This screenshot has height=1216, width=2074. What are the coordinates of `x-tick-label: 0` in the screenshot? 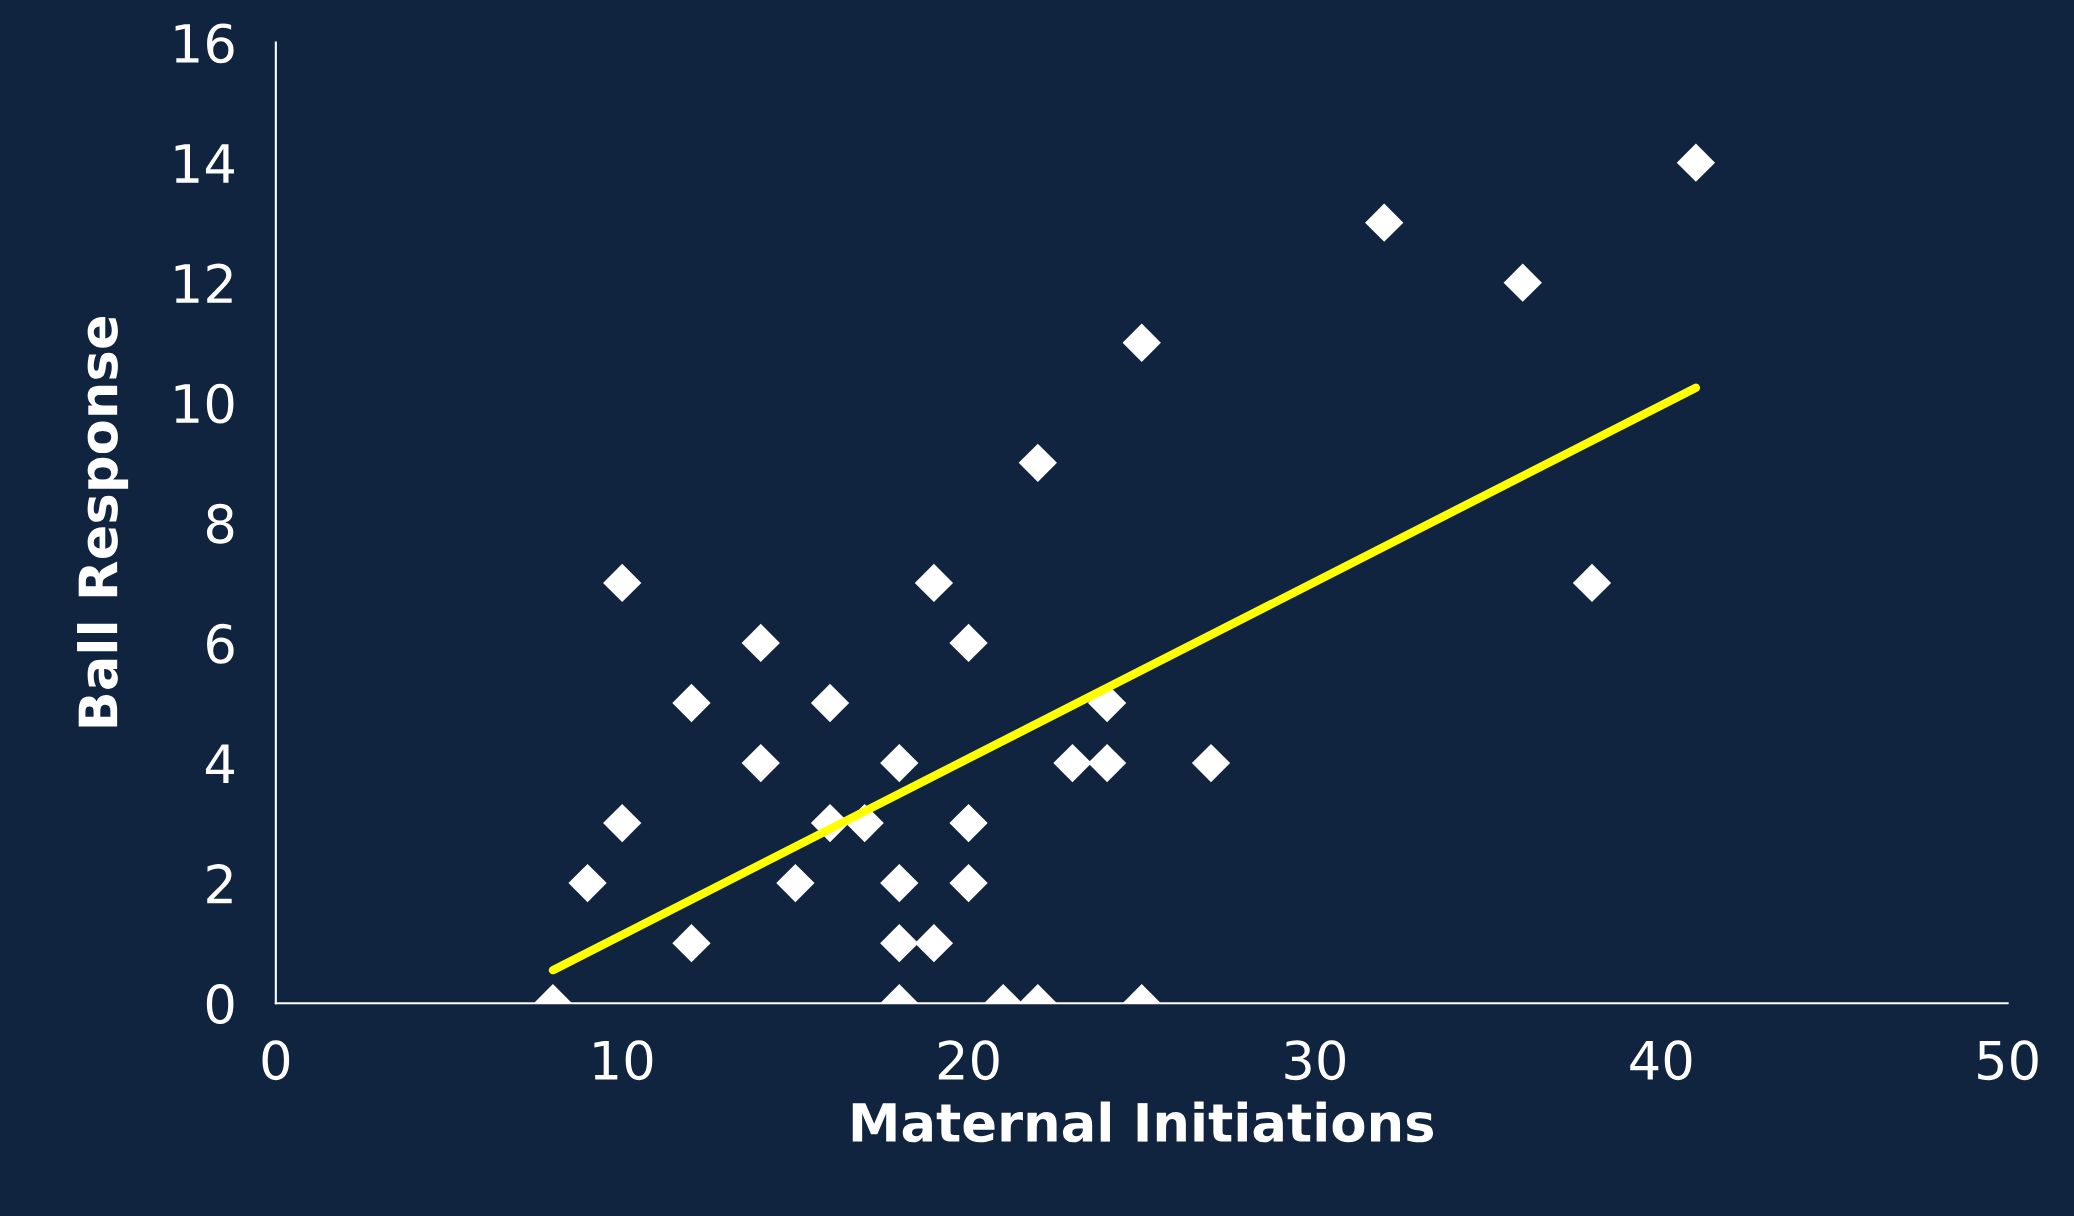 It's located at (276, 1060).